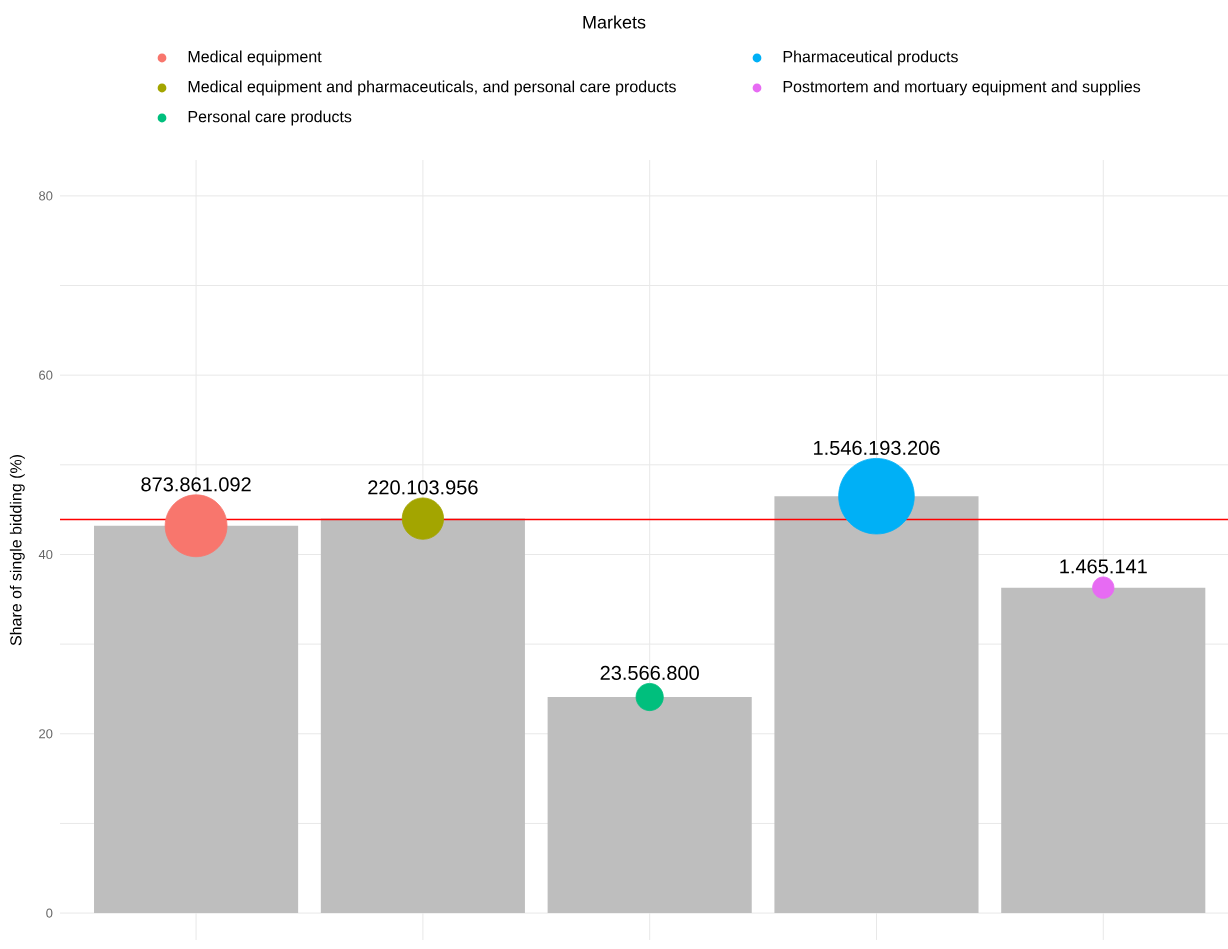 The width and height of the screenshot is (1228, 949). I want to click on legend-label: Medical equipment and pharmaceuticals, and personal care products, so click(432, 88).